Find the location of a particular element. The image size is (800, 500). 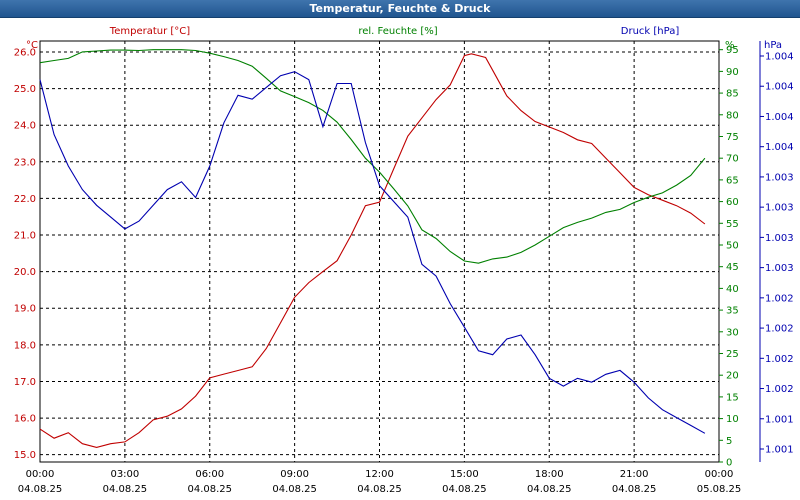

x-tick-time: 09:00 is located at coordinates (294, 474).